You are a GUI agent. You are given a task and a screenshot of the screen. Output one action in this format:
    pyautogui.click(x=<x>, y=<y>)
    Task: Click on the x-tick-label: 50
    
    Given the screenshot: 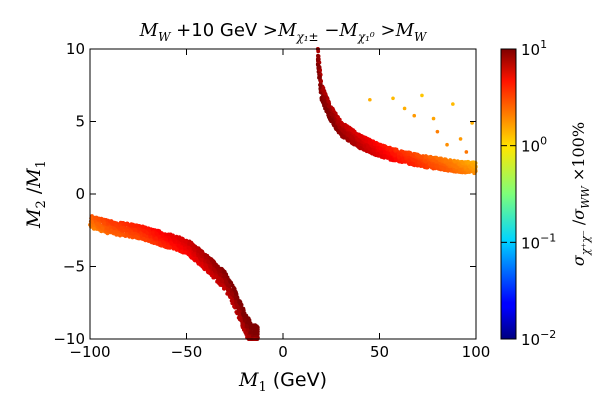 What is the action you would take?
    pyautogui.click(x=379, y=352)
    